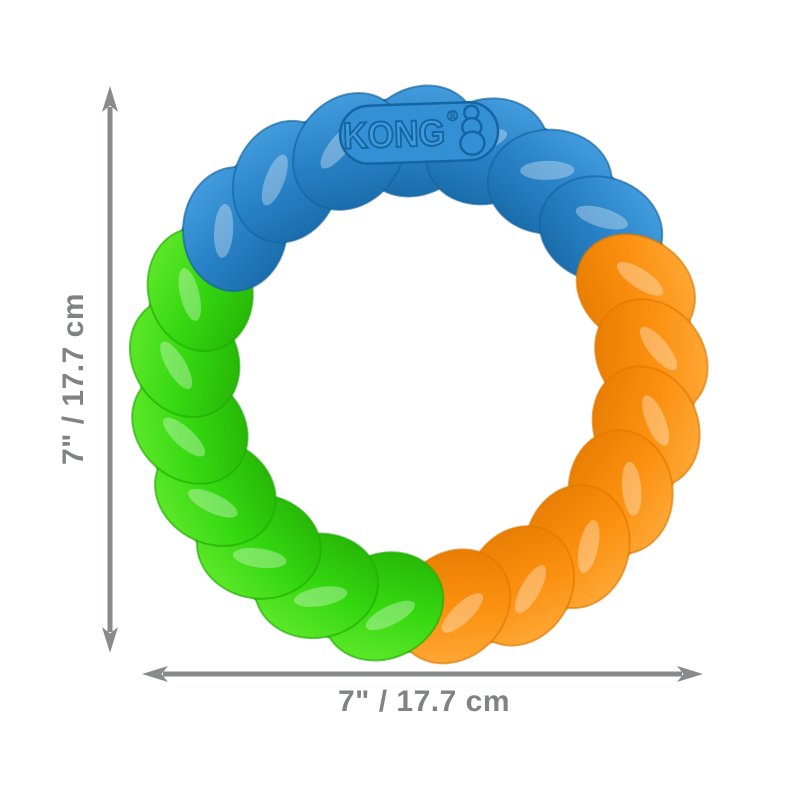  I want to click on vertical-dimension, so click(110, 369).